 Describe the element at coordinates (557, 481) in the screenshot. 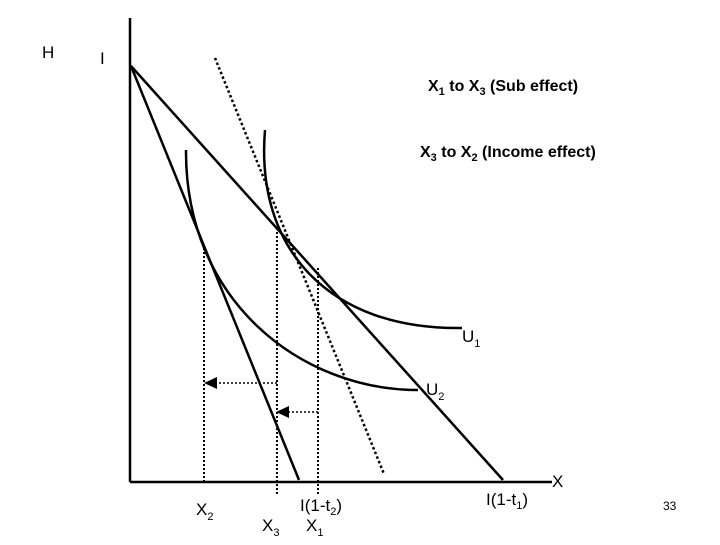

I see `x-axis-label: X` at that location.